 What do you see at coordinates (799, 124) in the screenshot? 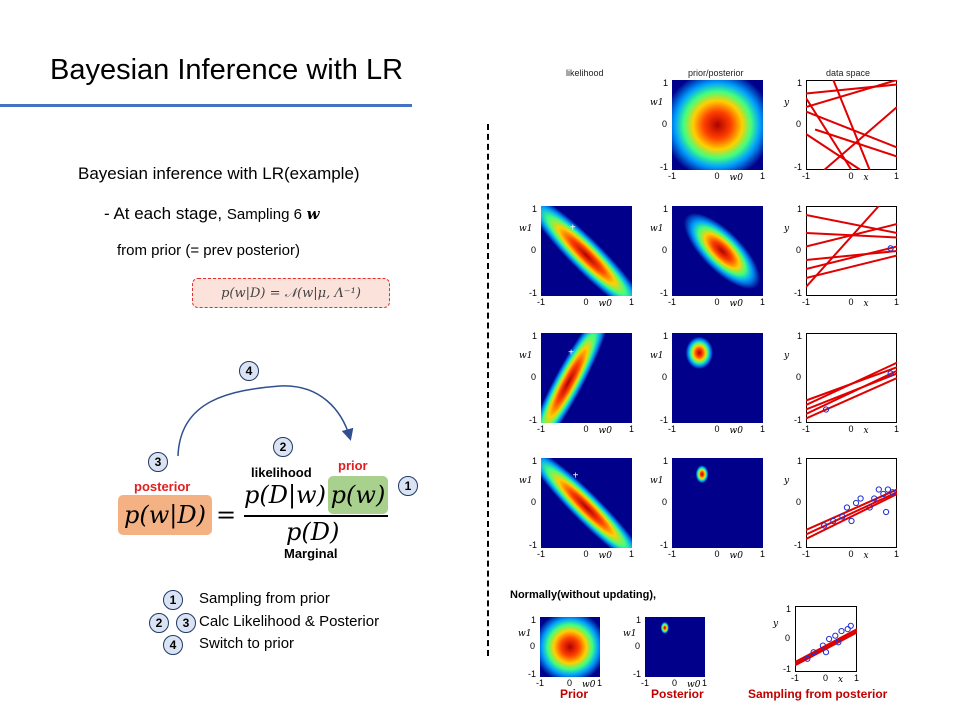
I see `data-panel-0-tick-y0: 0` at bounding box center [799, 124].